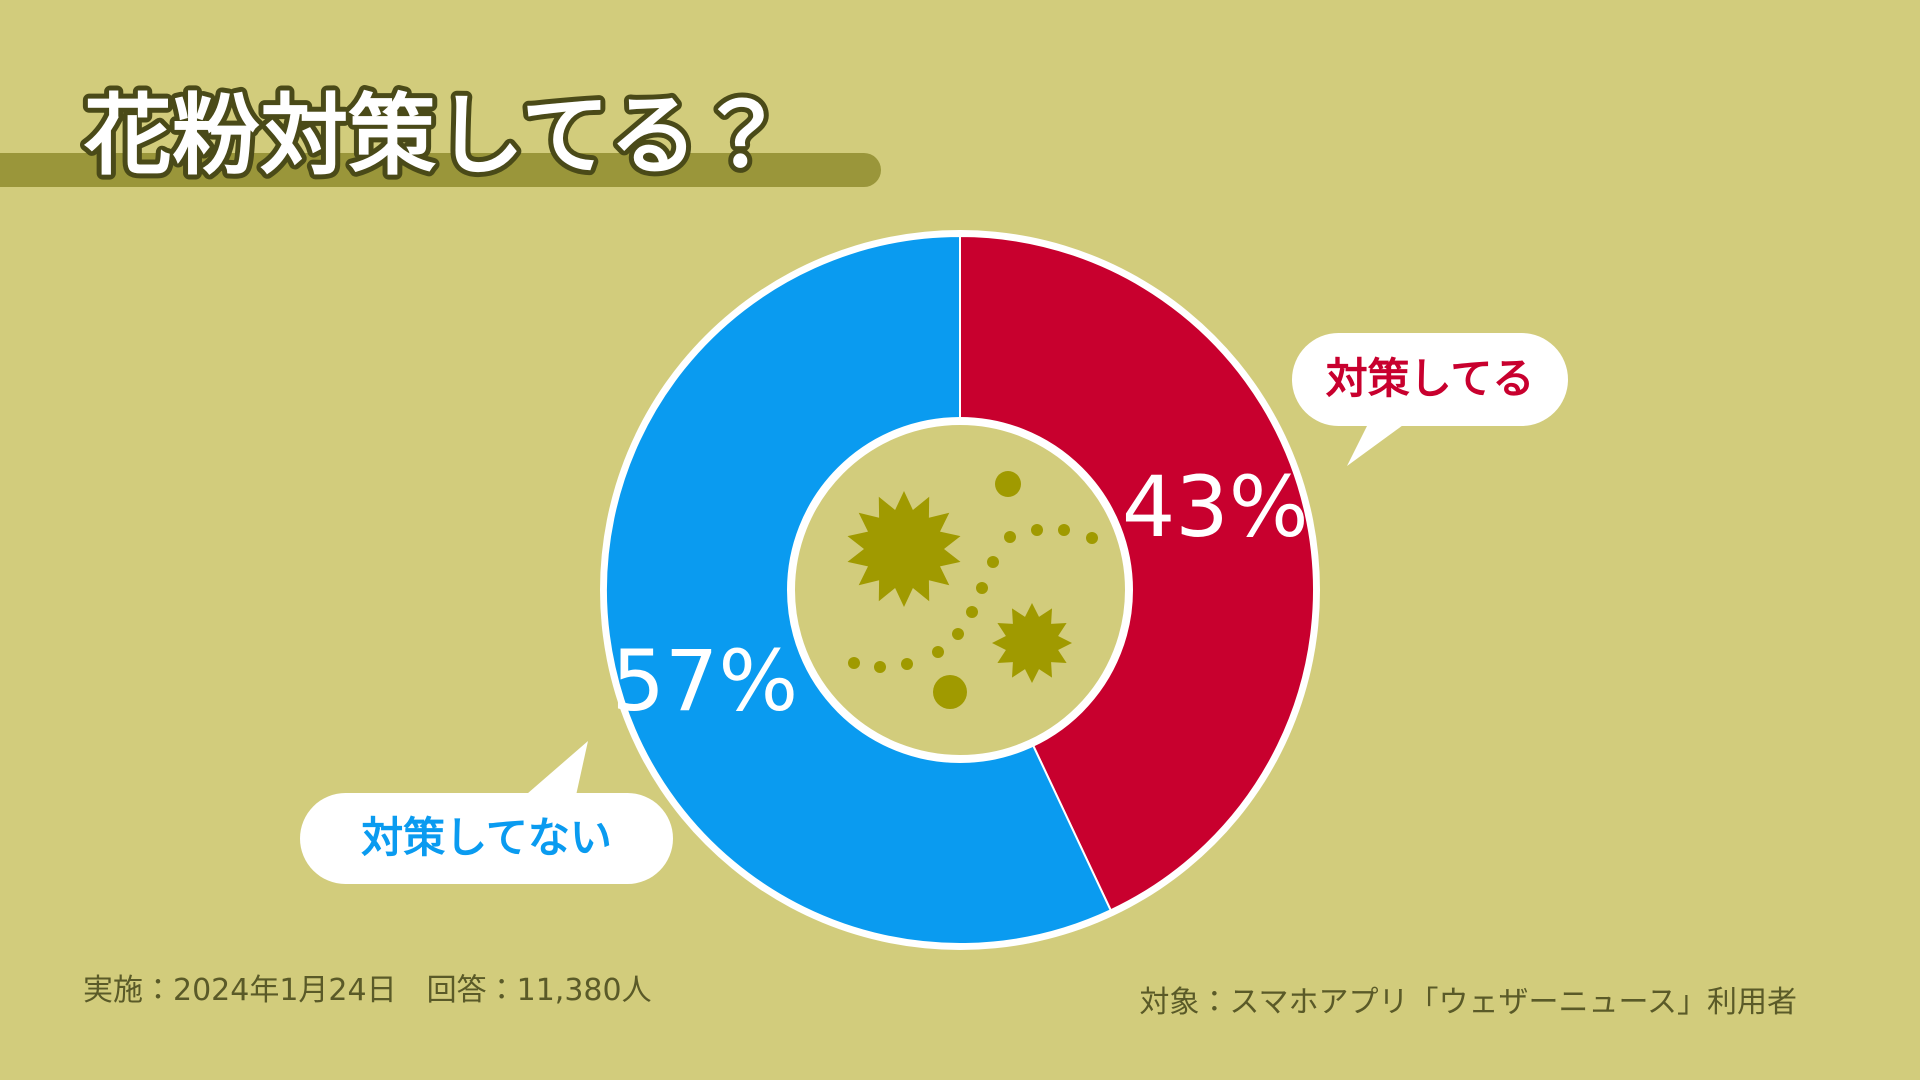  I want to click on target-note: 対象：スマホアプリ「ウェザーニュース」利用者, so click(1468, 1002).